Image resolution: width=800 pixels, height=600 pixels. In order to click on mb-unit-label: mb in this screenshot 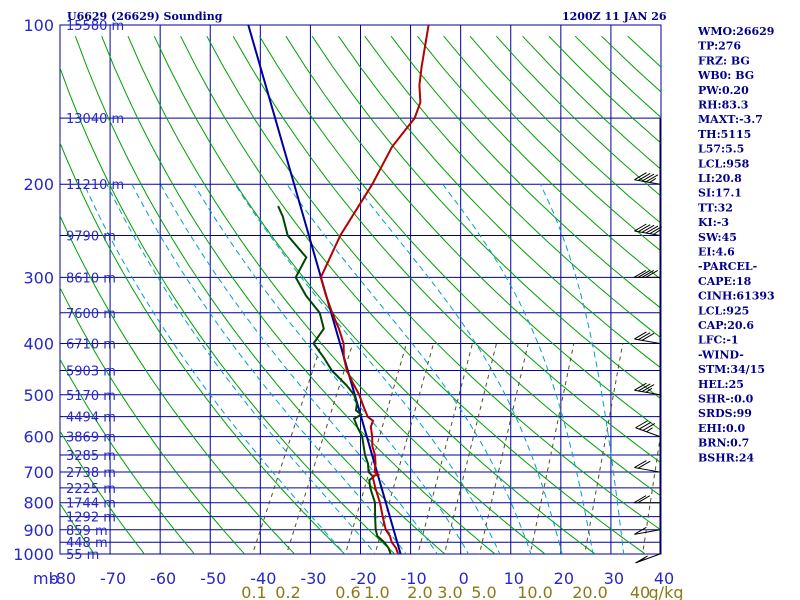, I will do `click(46, 578)`.